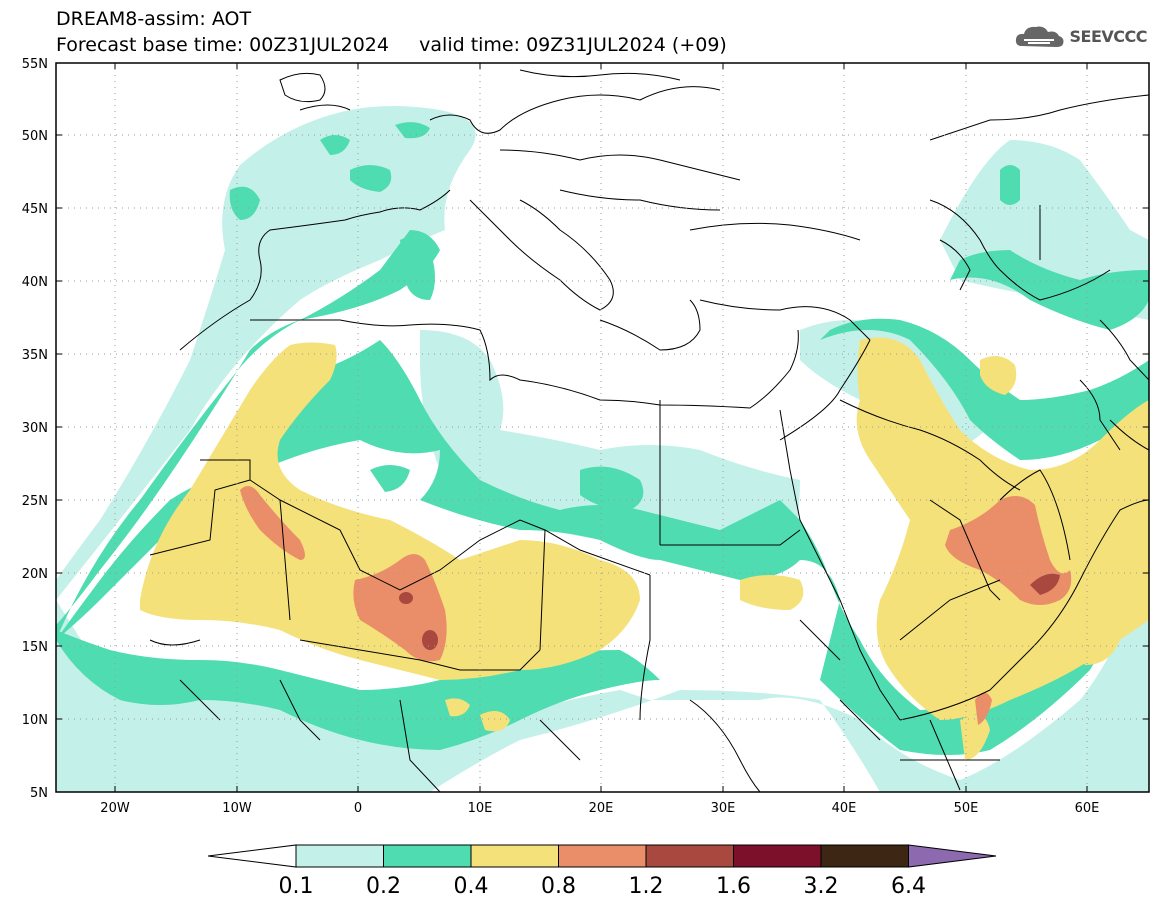 The height and width of the screenshot is (905, 1165). What do you see at coordinates (603, 886) in the screenshot?
I see `colorbar-labels: 0.1 0.2 0.4 0.8 1.2 1.6 3.2 6.4` at bounding box center [603, 886].